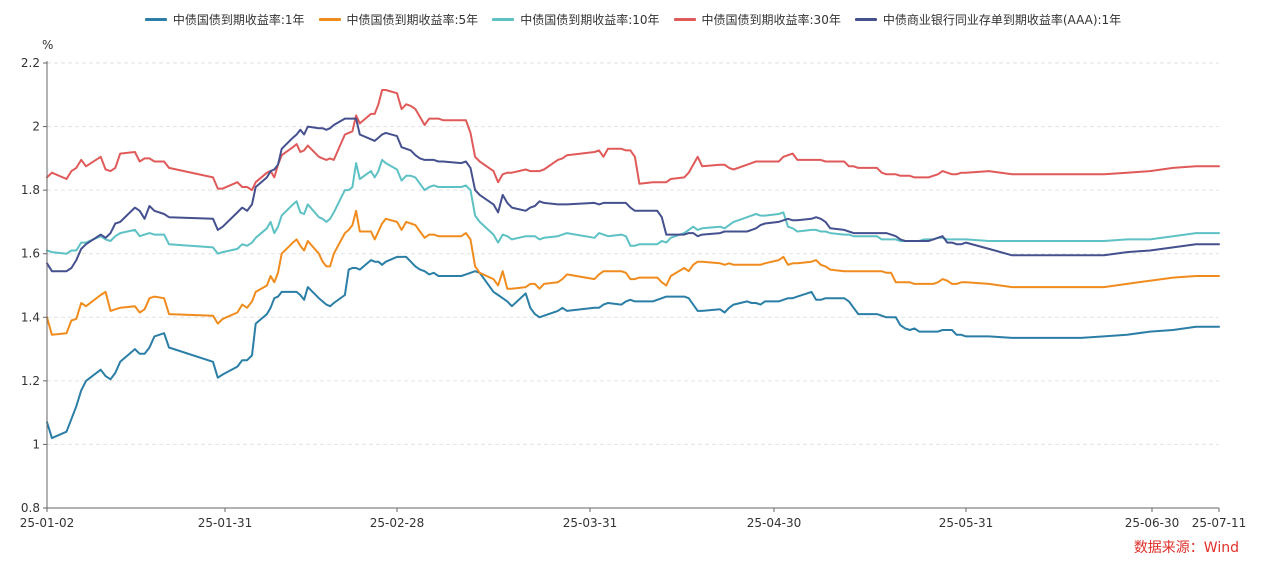  Describe the element at coordinates (1219, 523) in the screenshot. I see `x-tick-label-7: 25-07-11` at that location.